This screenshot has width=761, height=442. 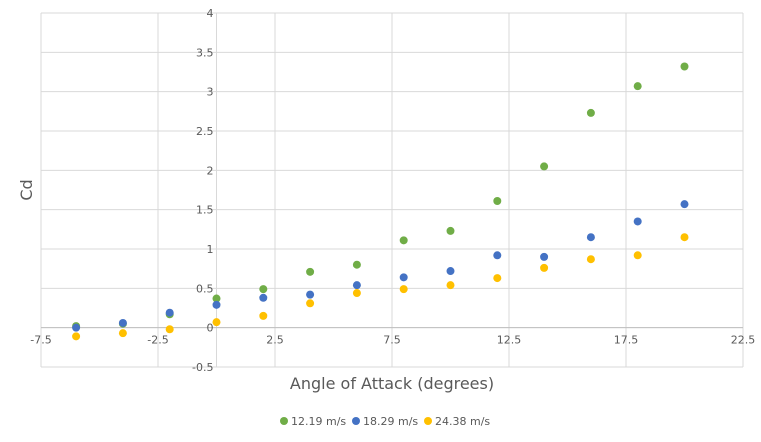 I want to click on x-tick-label: 17.5, so click(x=626, y=340).